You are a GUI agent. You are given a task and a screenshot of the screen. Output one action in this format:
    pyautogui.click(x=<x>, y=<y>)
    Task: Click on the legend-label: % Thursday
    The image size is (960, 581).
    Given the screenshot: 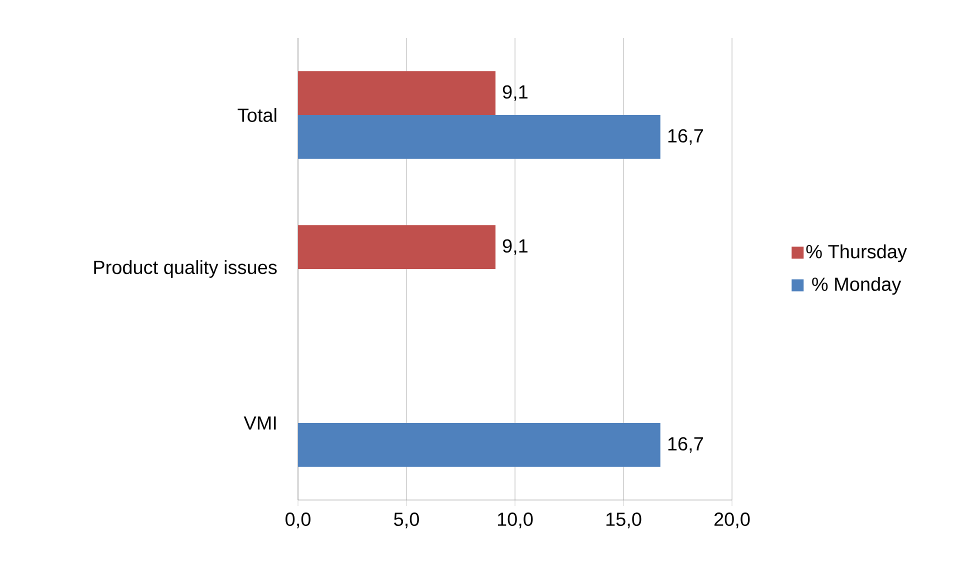 What is the action you would take?
    pyautogui.click(x=856, y=253)
    